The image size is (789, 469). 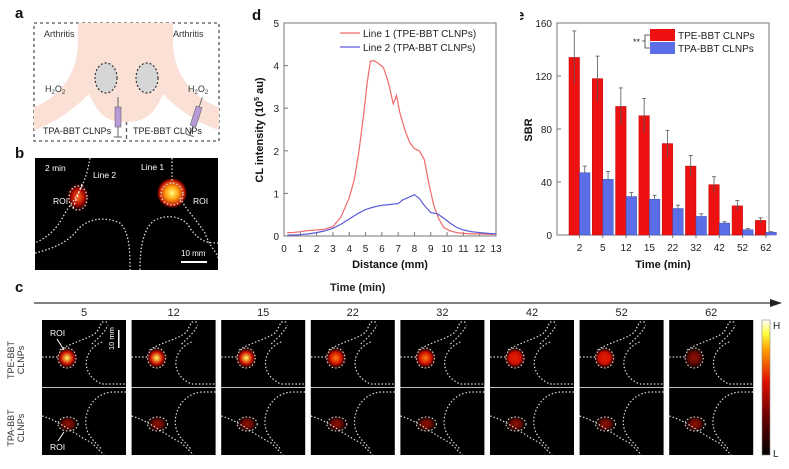 What do you see at coordinates (118, 117) in the screenshot?
I see `syringe-icon-left` at bounding box center [118, 117].